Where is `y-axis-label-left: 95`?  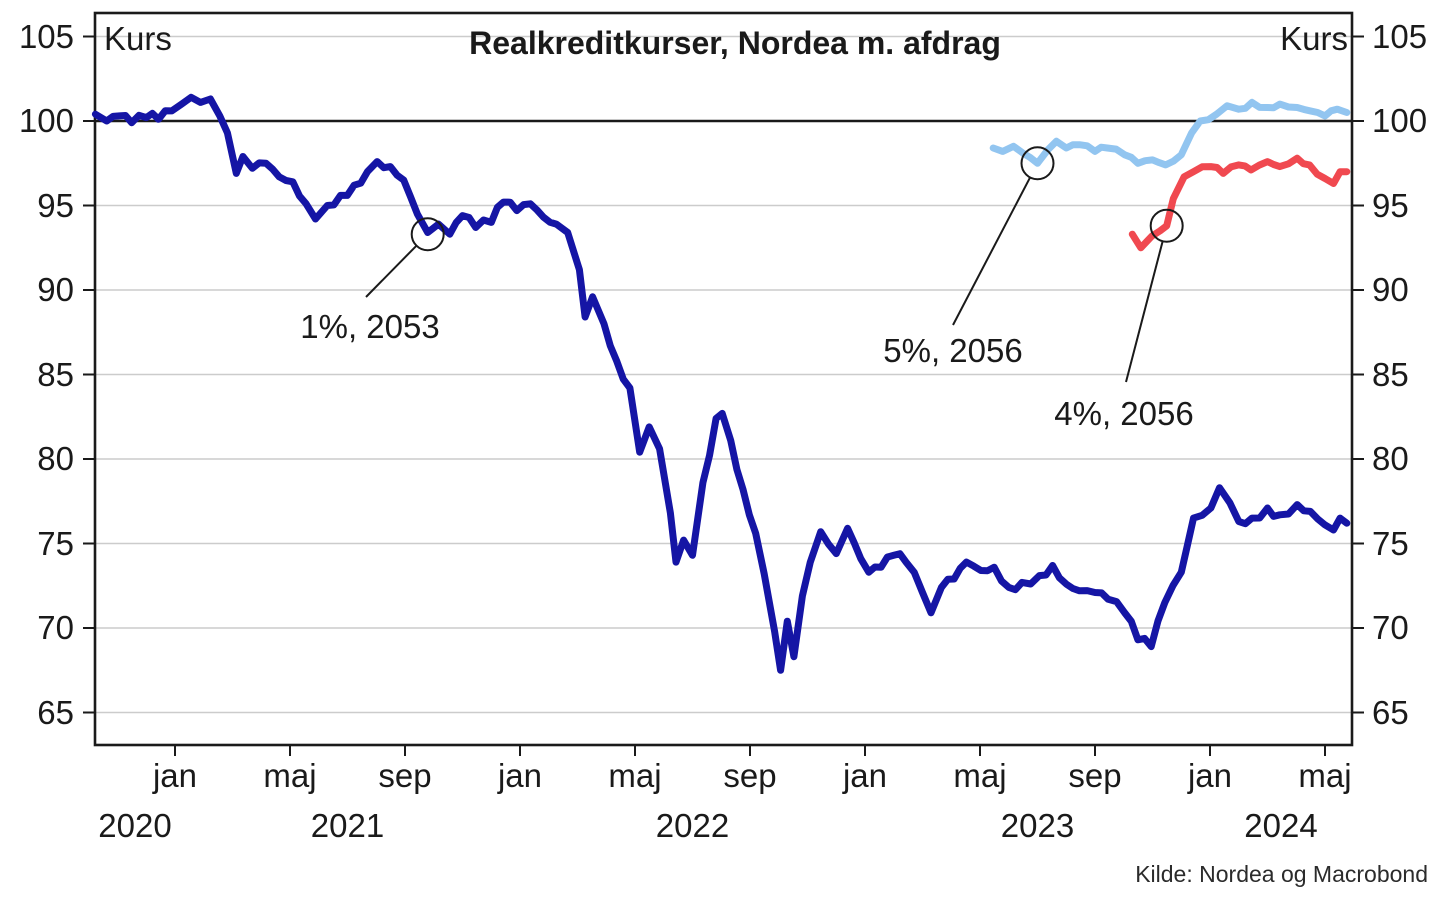 y-axis-label-left: 95 is located at coordinates (55, 205).